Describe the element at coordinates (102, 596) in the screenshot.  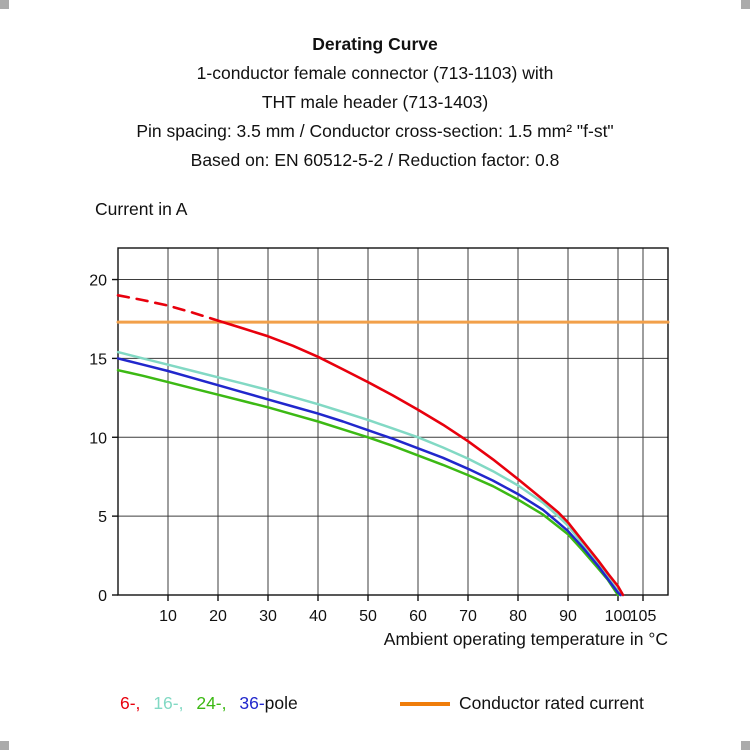
I see `svg-text: 0` at that location.